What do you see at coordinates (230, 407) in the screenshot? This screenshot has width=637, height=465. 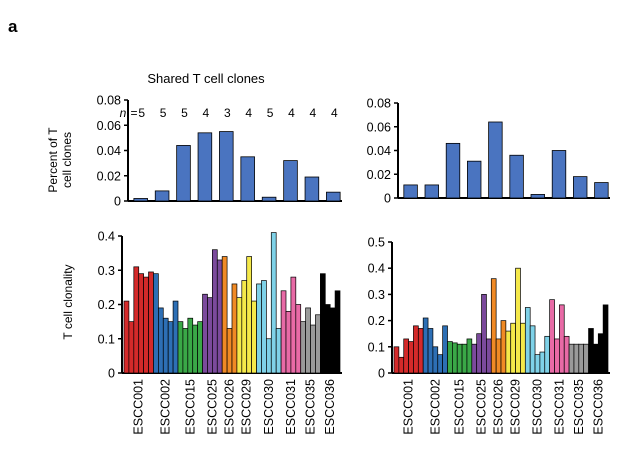 I see `x-tick-label: ESCC026` at bounding box center [230, 407].